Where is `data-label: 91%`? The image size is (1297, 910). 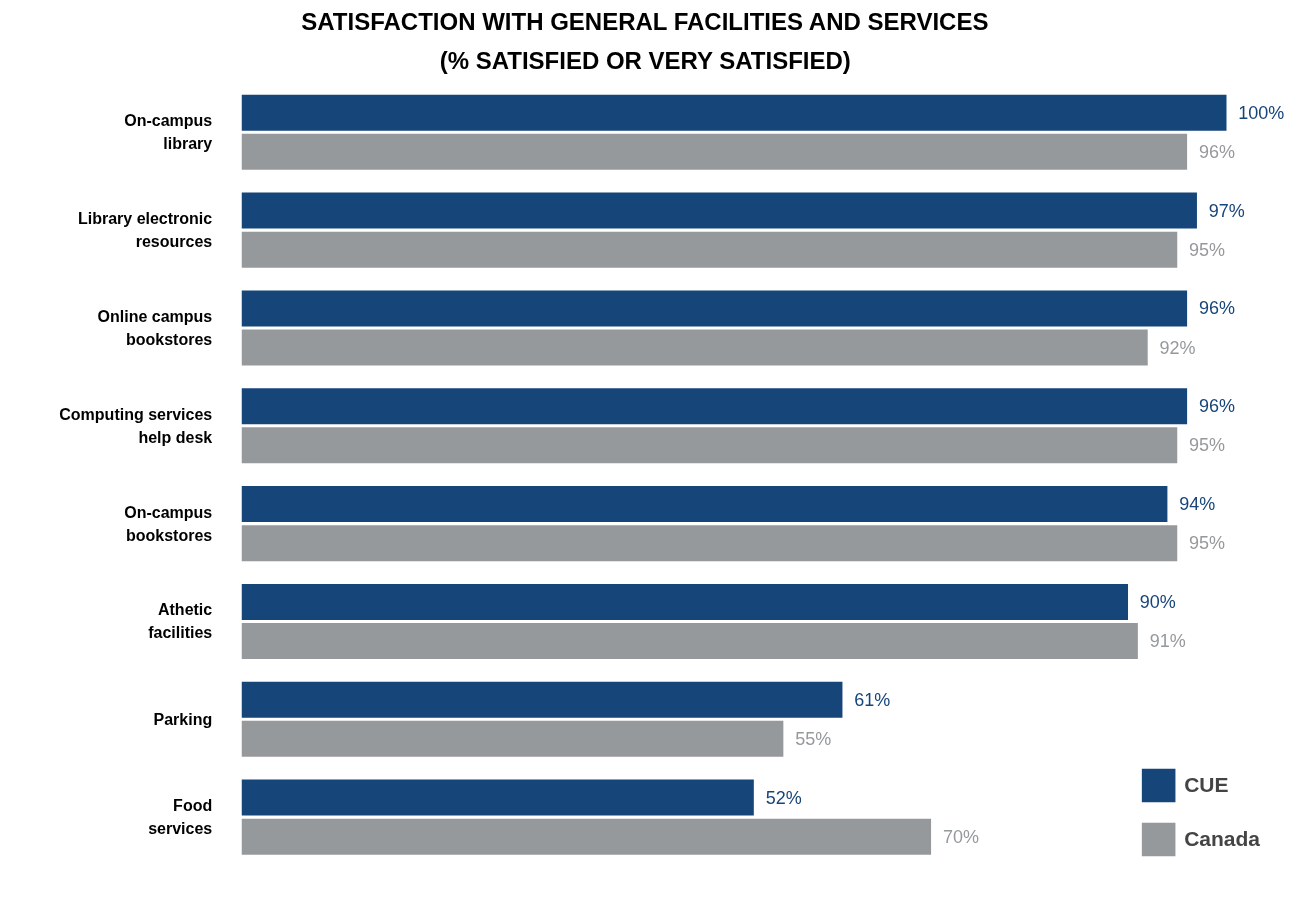 data-label: 91% is located at coordinates (1167, 641).